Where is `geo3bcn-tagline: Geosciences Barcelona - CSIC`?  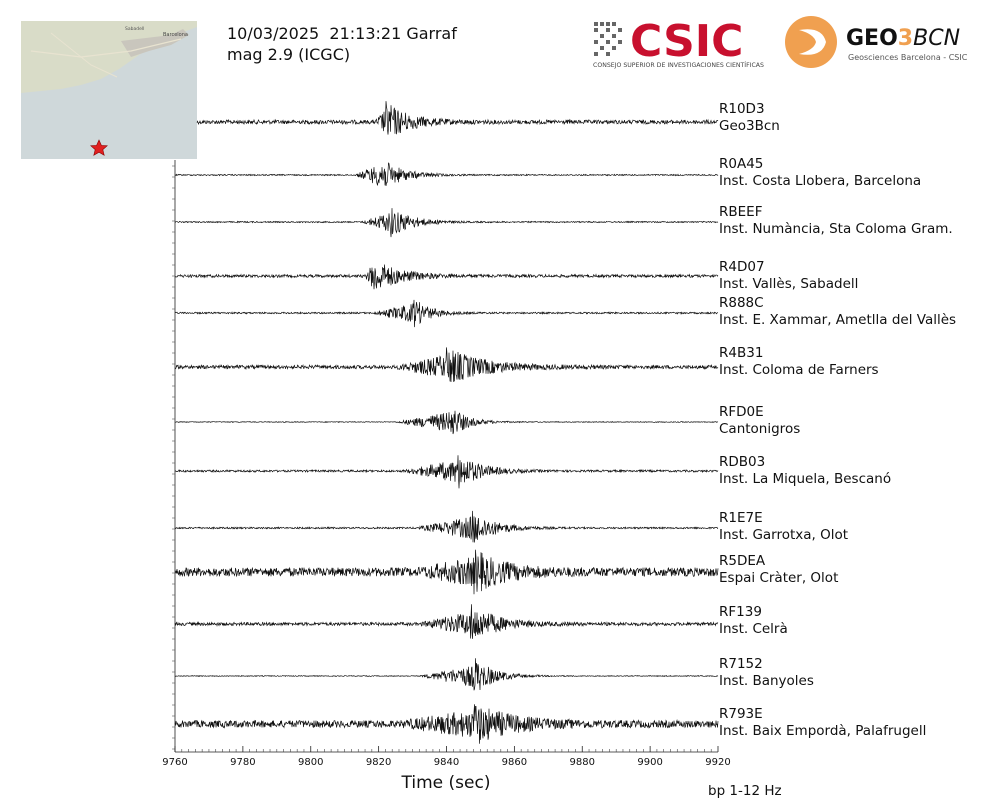 geo3bcn-tagline: Geosciences Barcelona - CSIC is located at coordinates (908, 57).